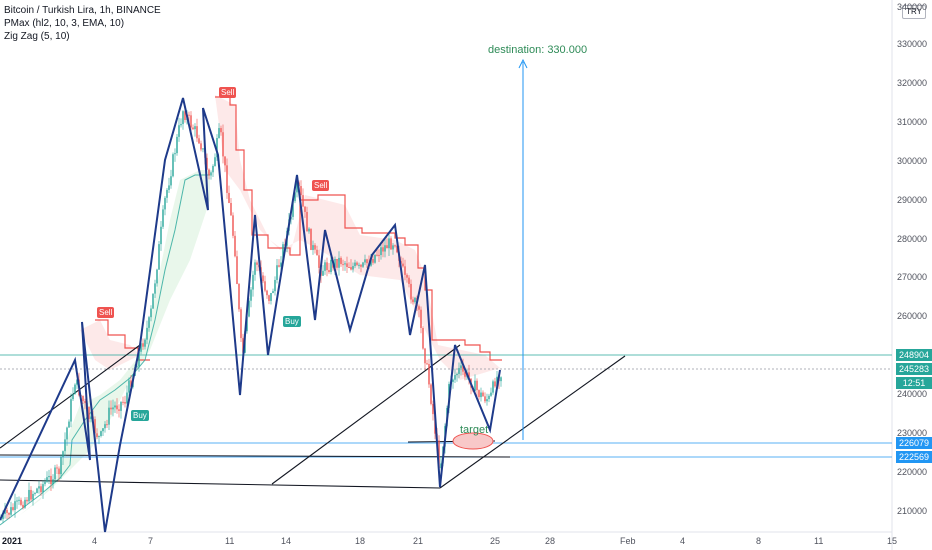  Describe the element at coordinates (912, 472) in the screenshot. I see `price-tick-label: 220000` at that location.